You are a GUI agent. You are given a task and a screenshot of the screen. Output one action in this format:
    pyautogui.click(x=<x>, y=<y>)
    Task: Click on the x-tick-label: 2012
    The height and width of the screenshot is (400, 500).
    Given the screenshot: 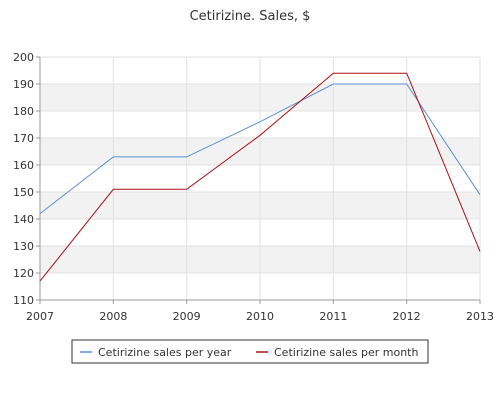 What is the action you would take?
    pyautogui.click(x=407, y=316)
    